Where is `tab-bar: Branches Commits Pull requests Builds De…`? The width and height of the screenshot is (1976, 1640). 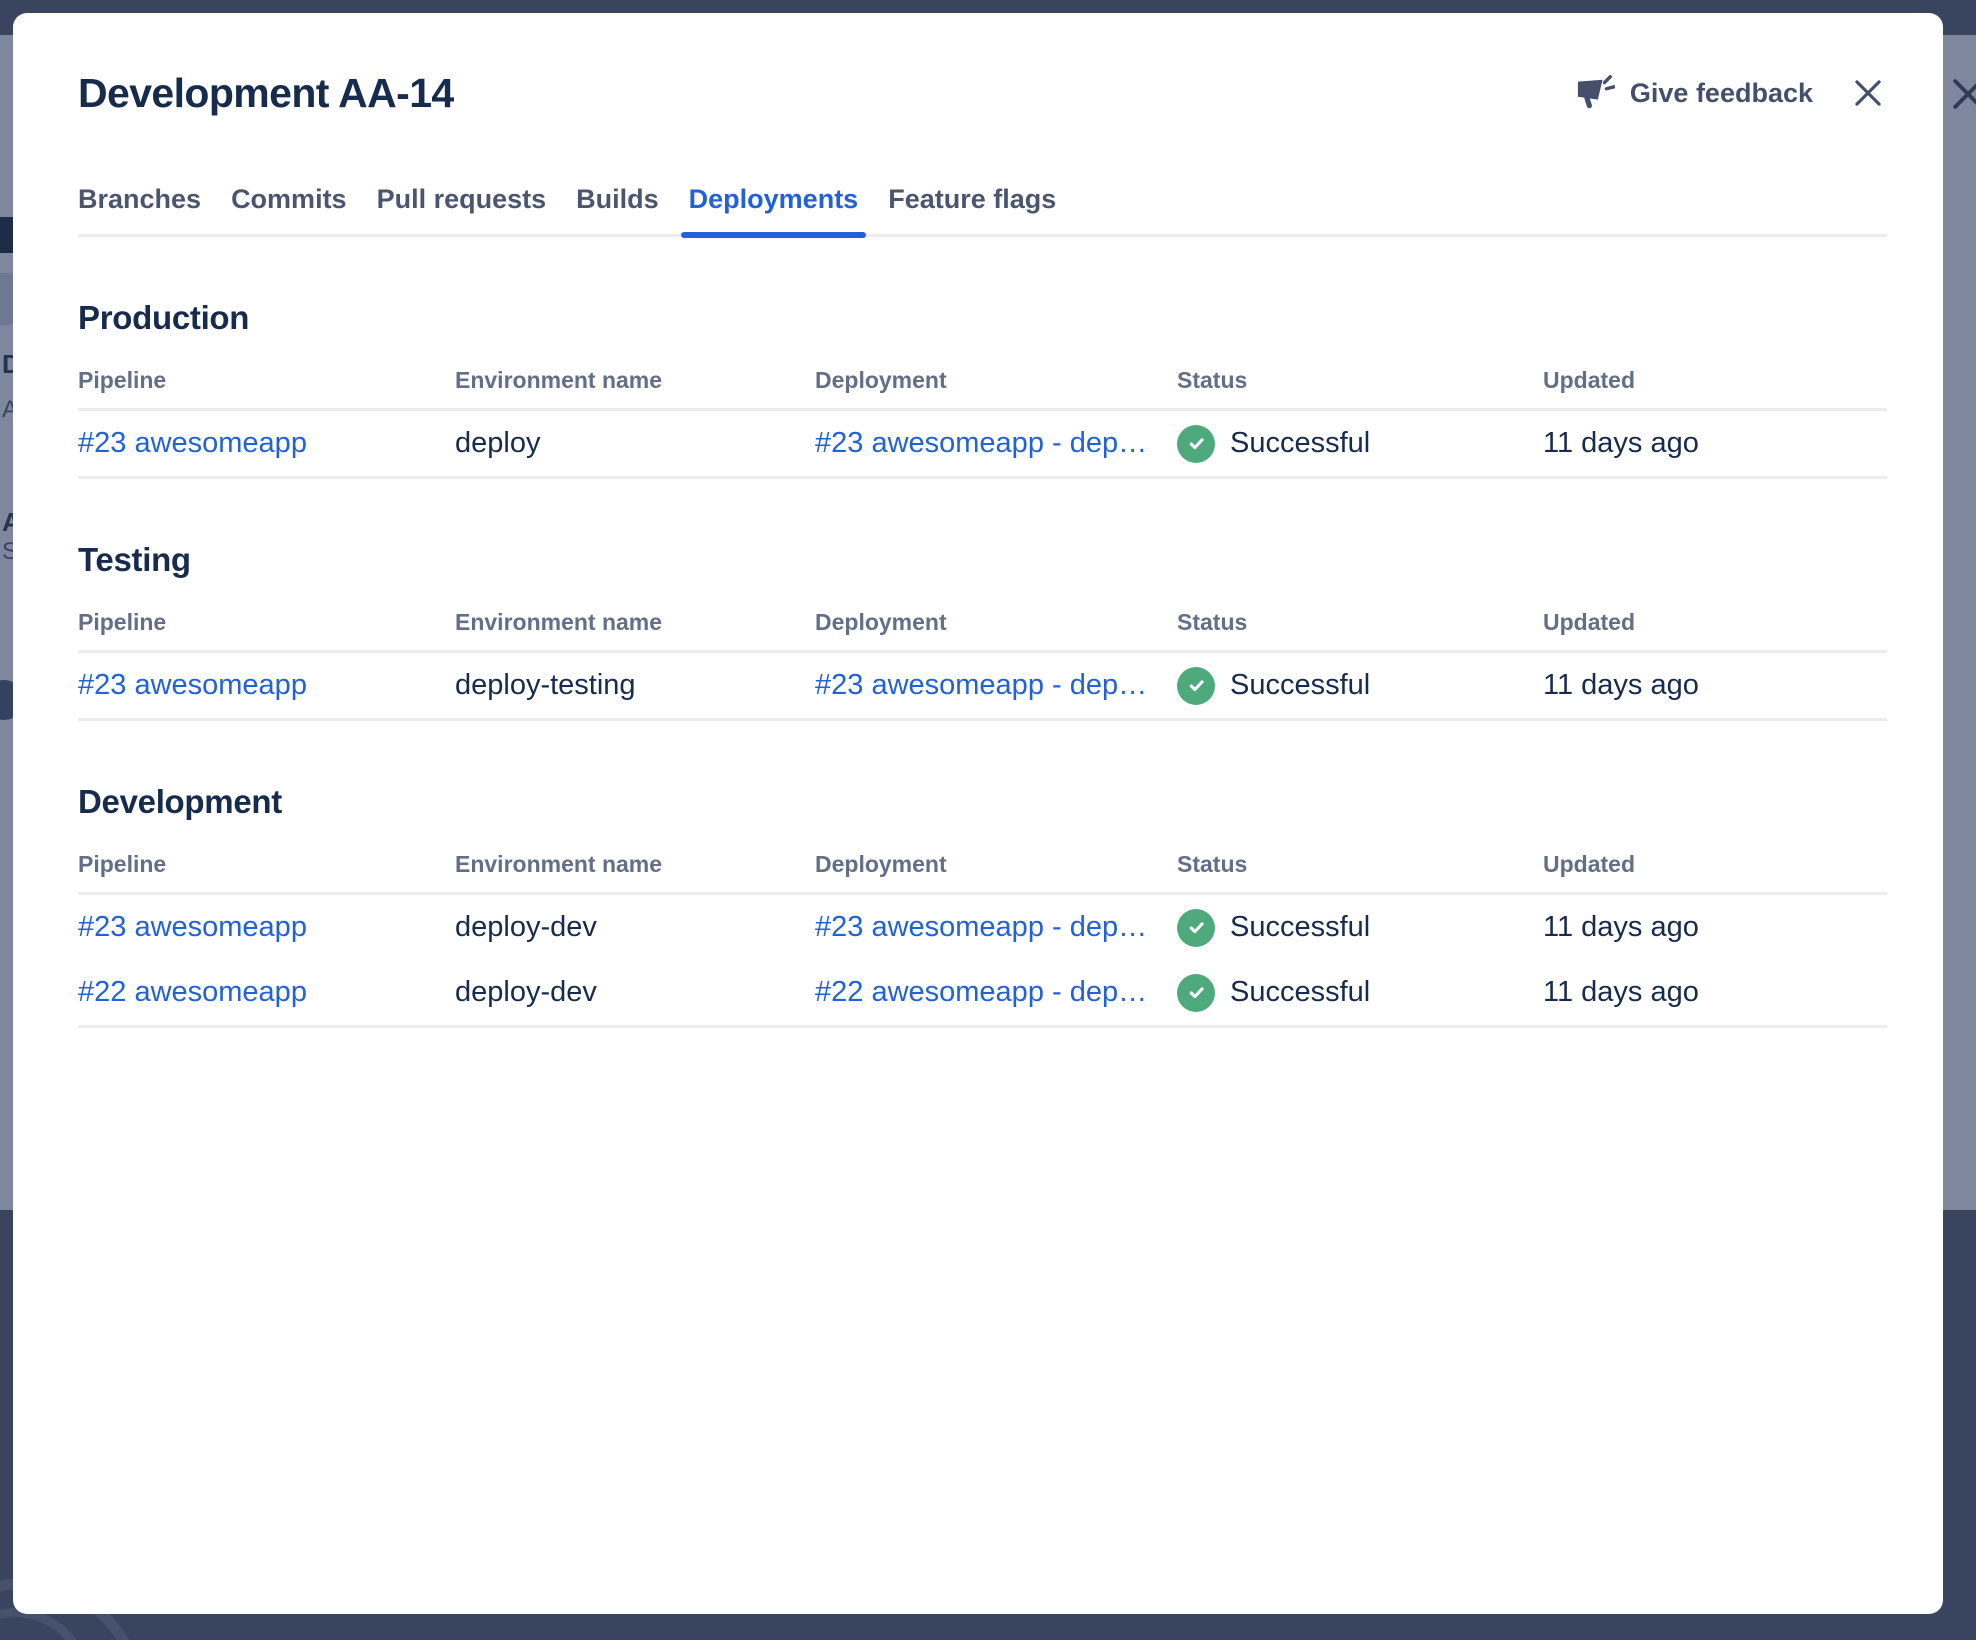 tab-bar: Branches Commits Pull requests Builds De… is located at coordinates (982, 211).